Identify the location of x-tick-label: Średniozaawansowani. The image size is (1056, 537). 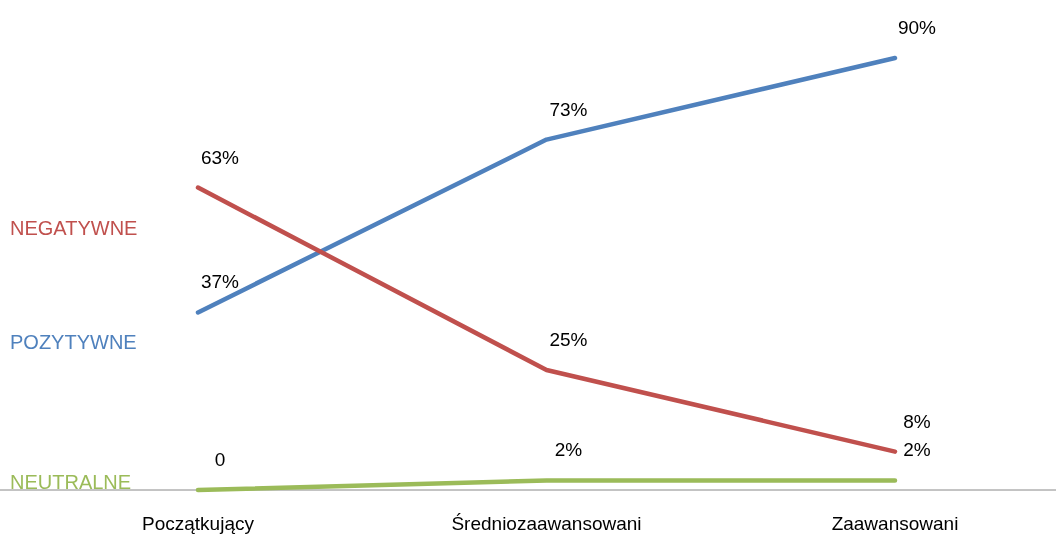
(546, 523).